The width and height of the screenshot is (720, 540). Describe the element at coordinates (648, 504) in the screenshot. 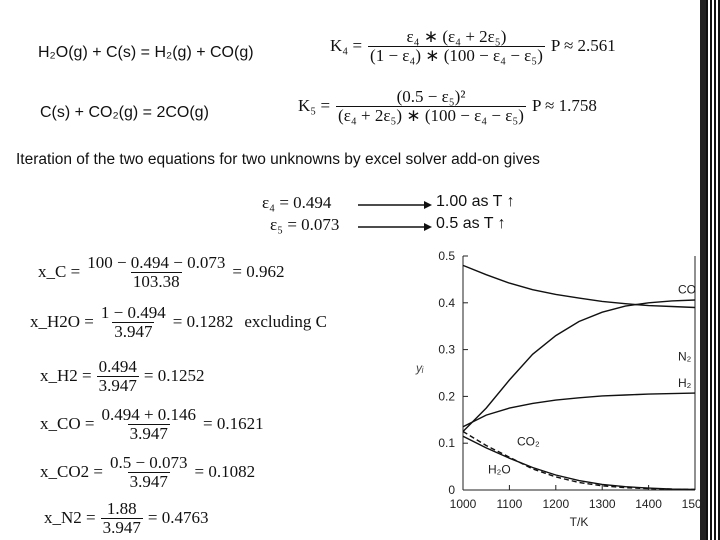

I see `x-tick-label: 1400` at that location.